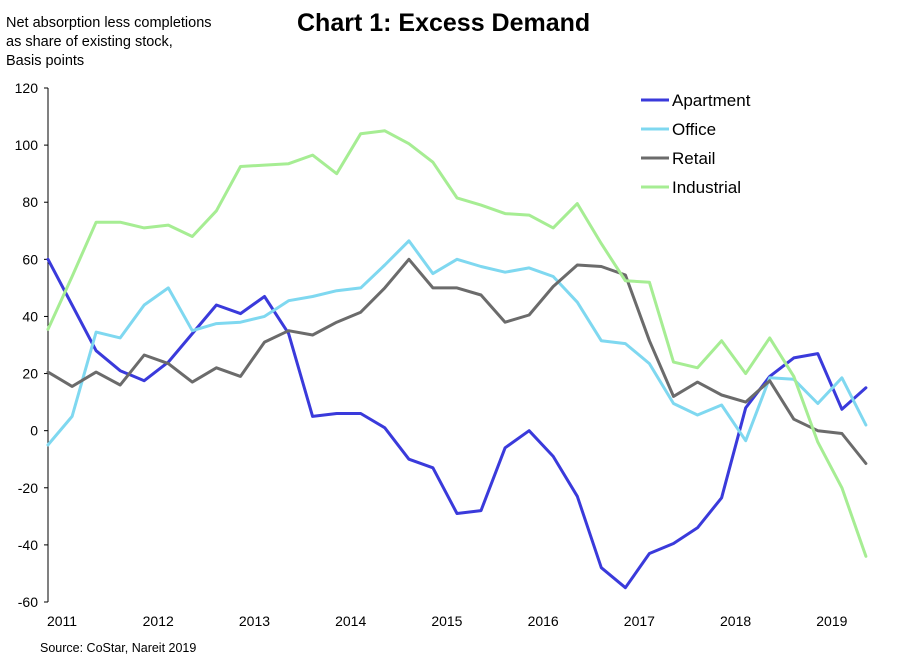 Image resolution: width=910 pixels, height=661 pixels. What do you see at coordinates (30, 374) in the screenshot?
I see `y-tick-label: 20` at bounding box center [30, 374].